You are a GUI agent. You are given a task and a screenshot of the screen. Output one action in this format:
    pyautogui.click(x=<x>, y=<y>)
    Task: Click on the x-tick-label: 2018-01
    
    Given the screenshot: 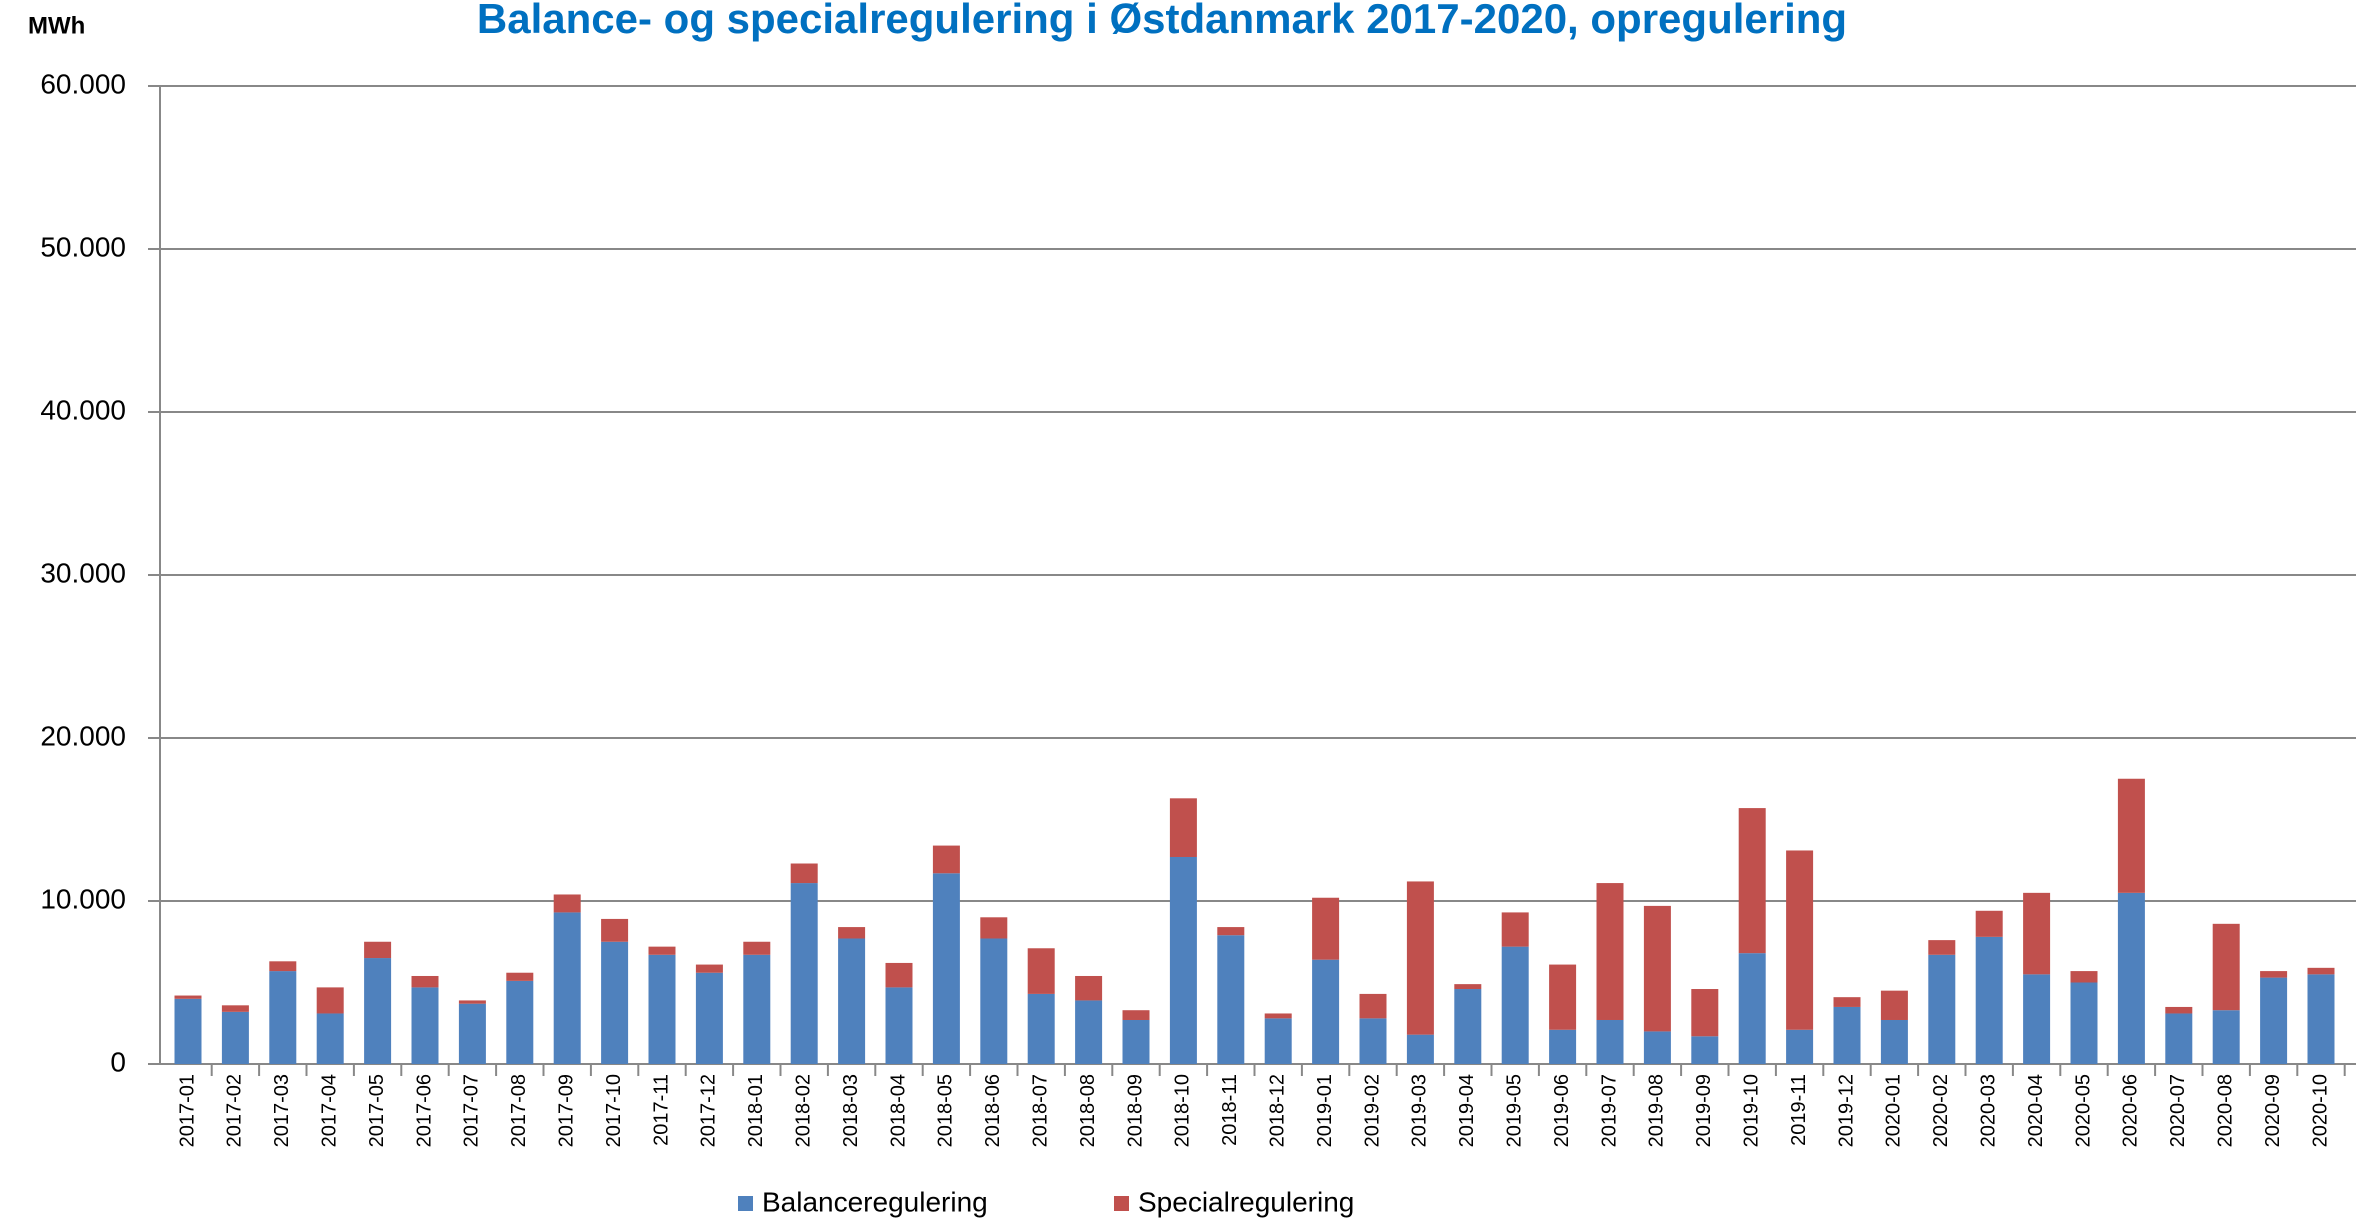 What is the action you would take?
    pyautogui.click(x=756, y=1110)
    